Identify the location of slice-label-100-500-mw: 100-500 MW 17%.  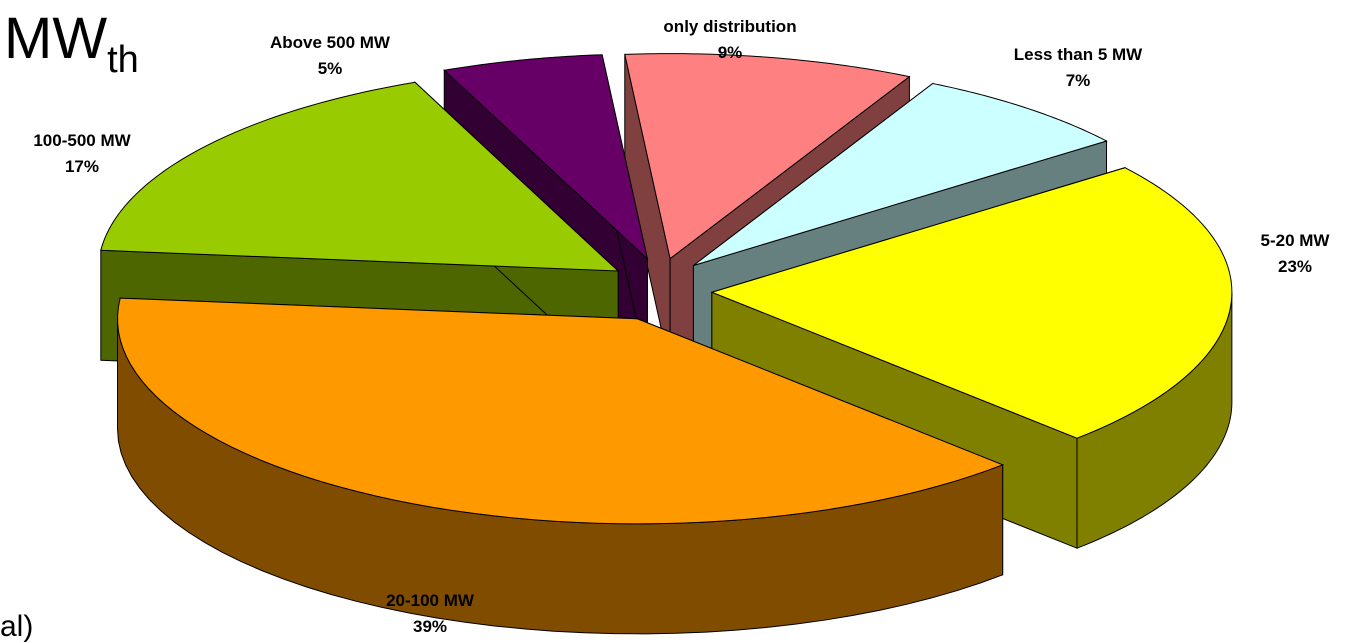
(81, 154).